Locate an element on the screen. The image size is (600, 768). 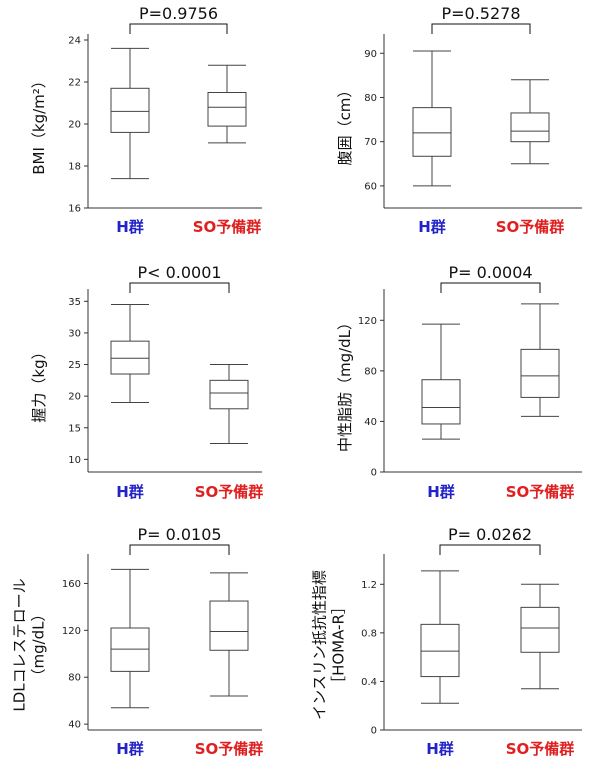
chart-panel-1: 16 18 20 22 24 BMI（kg/m²） P=0.9756 H群 SO予備群 is located at coordinates (146, 120).